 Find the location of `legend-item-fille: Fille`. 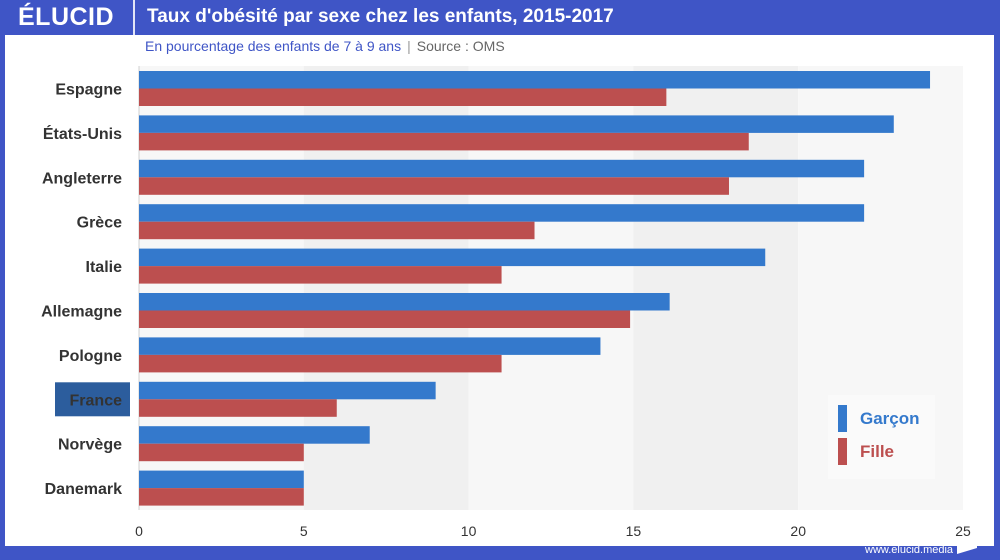

legend-item-fille: Fille is located at coordinates (866, 451).